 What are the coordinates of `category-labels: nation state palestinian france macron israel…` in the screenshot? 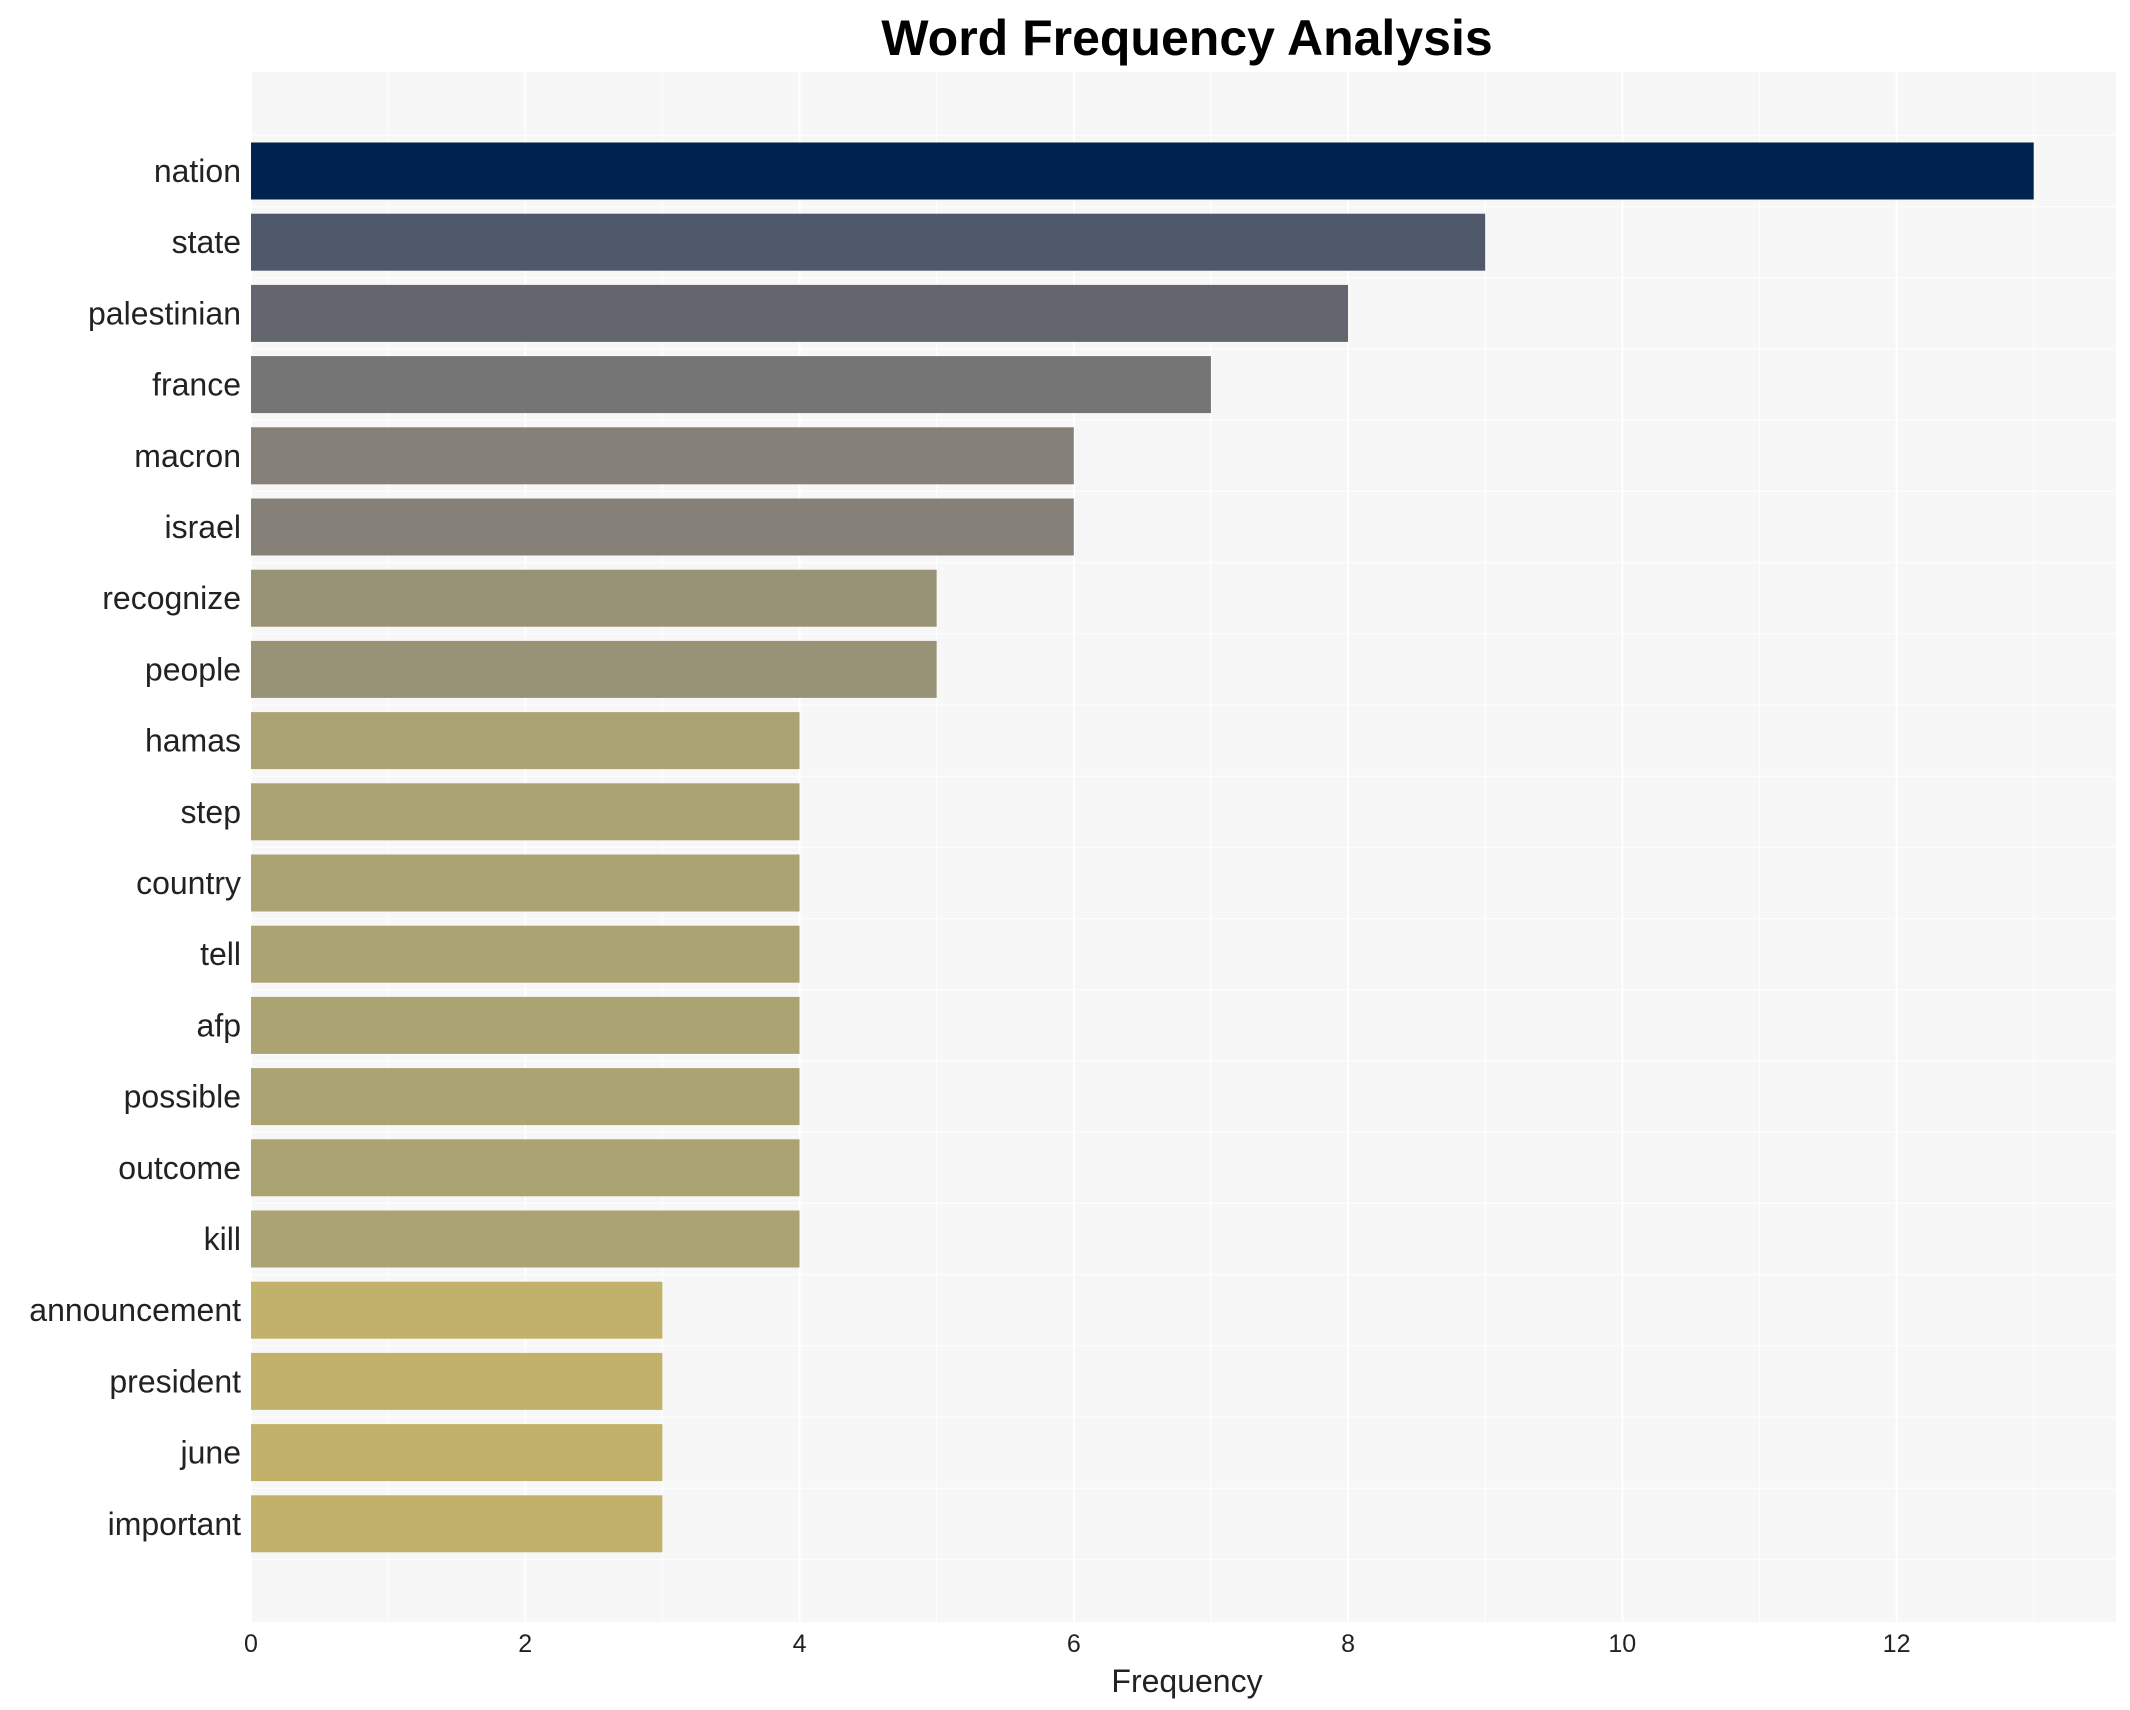 It's located at (135, 847).